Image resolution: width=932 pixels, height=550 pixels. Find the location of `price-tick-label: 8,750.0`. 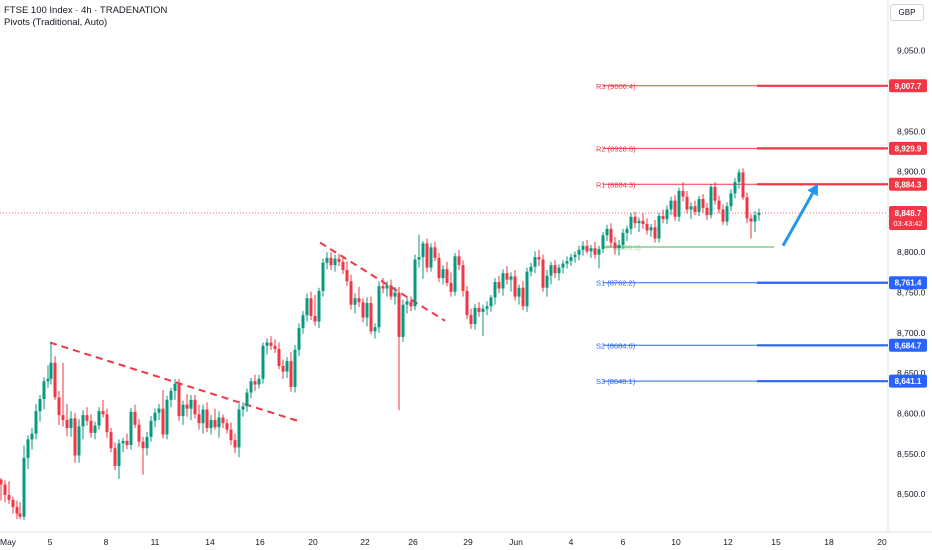

price-tick-label: 8,750.0 is located at coordinates (911, 293).